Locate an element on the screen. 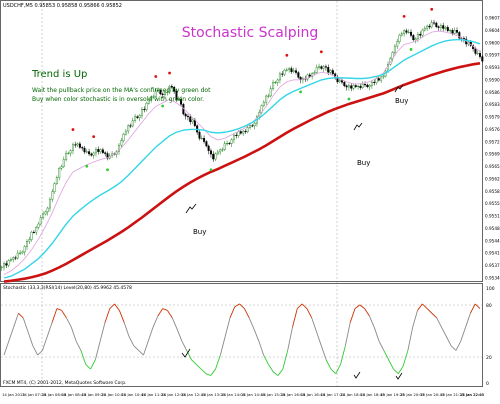 This screenshot has width=500, height=404. svg-text: 0 is located at coordinates (487, 384).